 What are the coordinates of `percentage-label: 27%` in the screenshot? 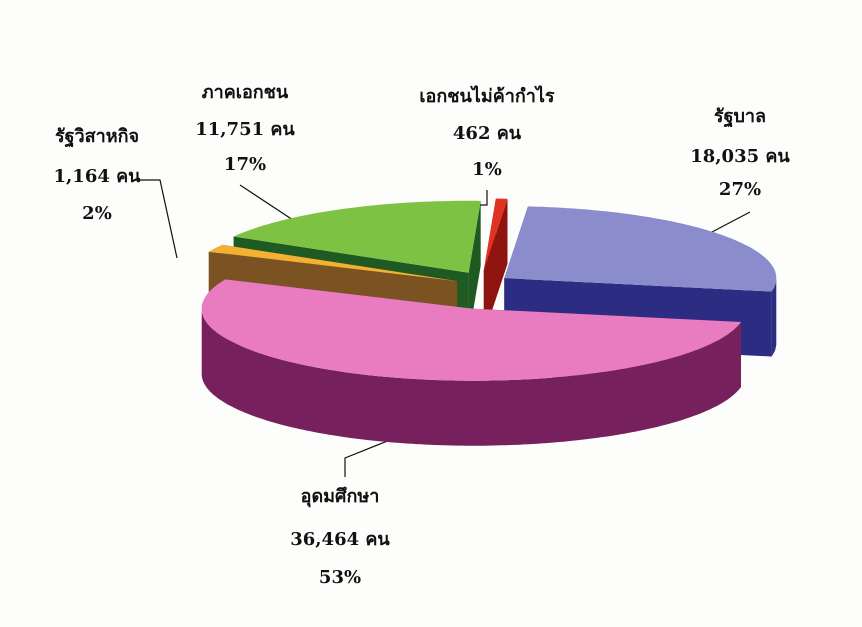 It's located at (740, 189).